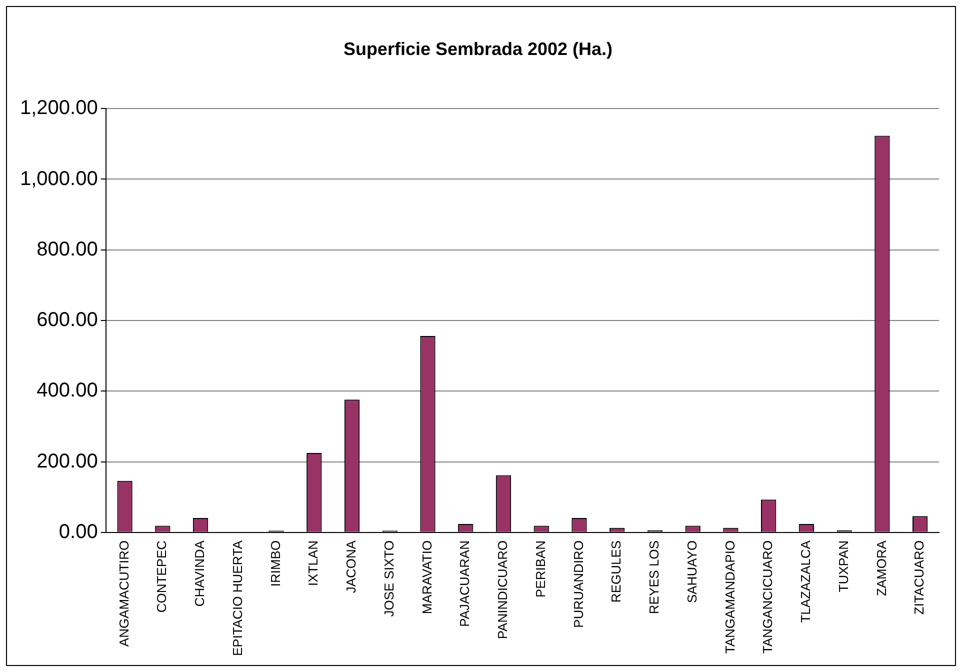 This screenshot has height=672, width=964. What do you see at coordinates (388, 578) in the screenshot?
I see `x-tick-label: JOSE SIXTO` at bounding box center [388, 578].